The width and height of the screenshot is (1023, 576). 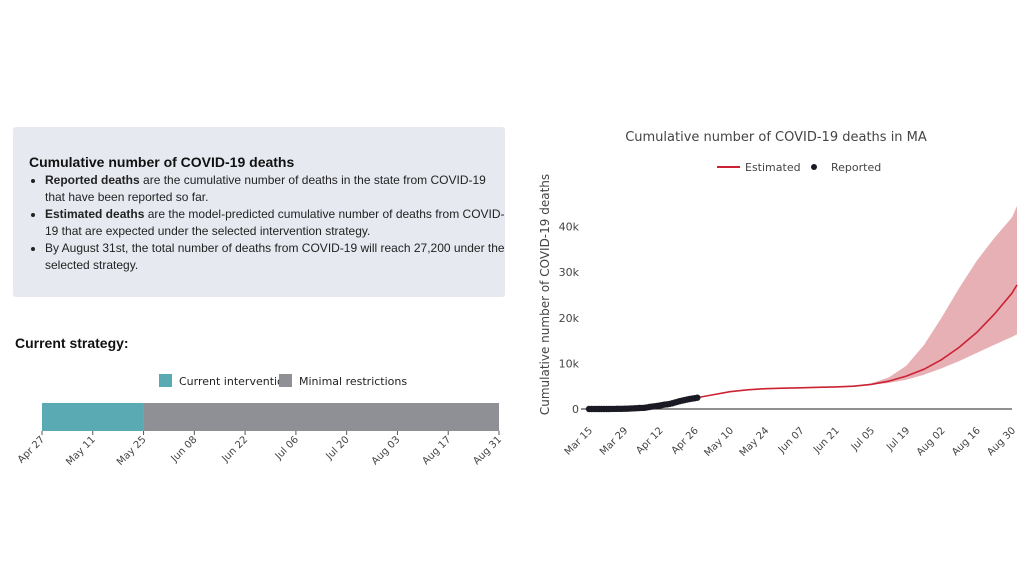 What do you see at coordinates (92, 180) in the screenshot?
I see `bullet-bold-term: Reported deaths` at bounding box center [92, 180].